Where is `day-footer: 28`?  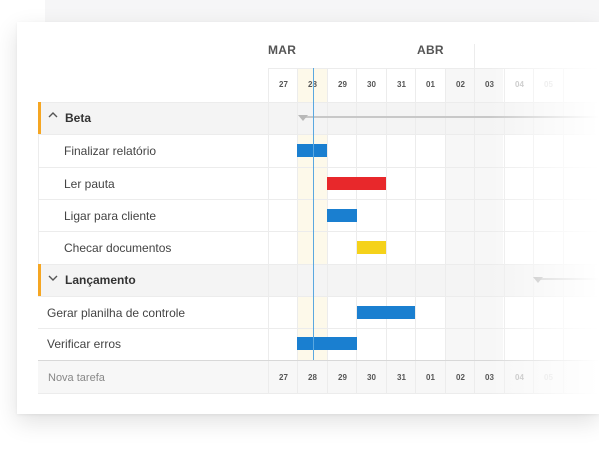
day-footer: 28 is located at coordinates (312, 377).